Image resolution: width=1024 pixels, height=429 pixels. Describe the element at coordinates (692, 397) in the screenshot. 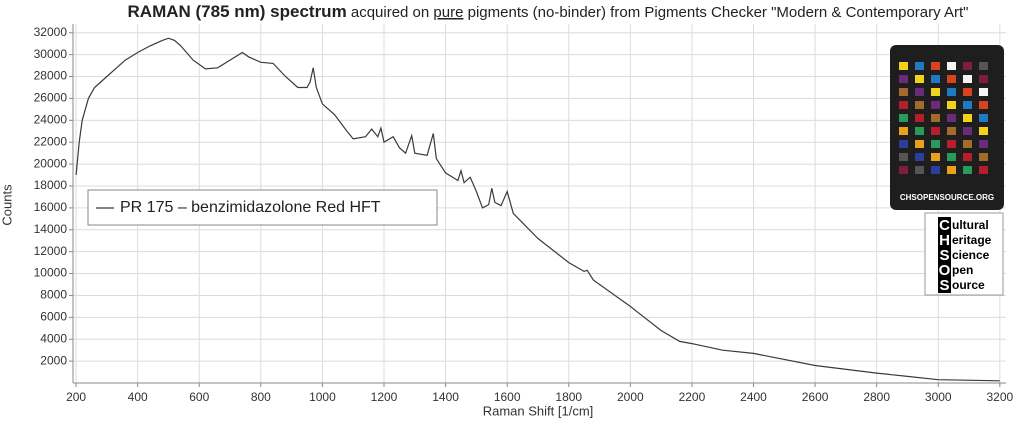

I see `x-tick-label: 2200` at that location.